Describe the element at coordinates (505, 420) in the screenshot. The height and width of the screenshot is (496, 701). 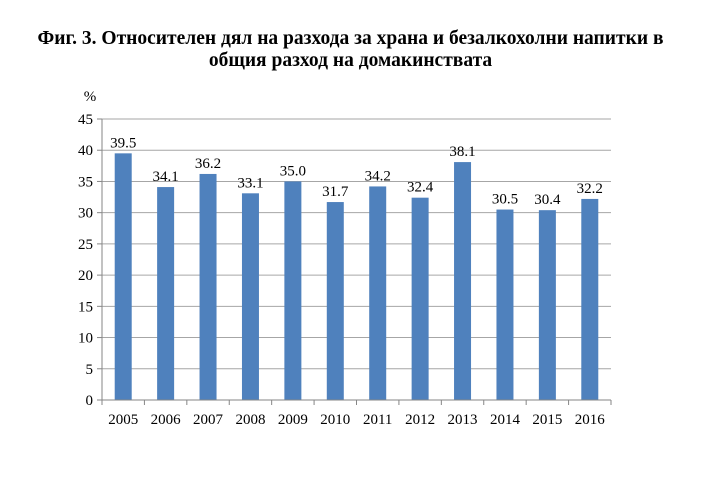
I see `x-tick-label-2014: 2014` at that location.